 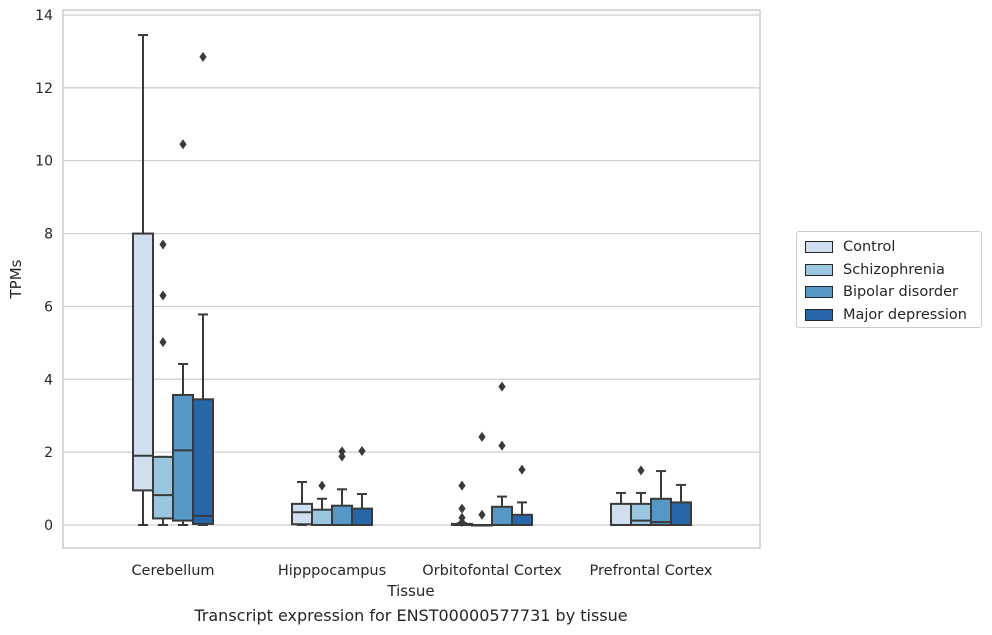 I want to click on y-tick-label: 8, so click(x=48, y=235).